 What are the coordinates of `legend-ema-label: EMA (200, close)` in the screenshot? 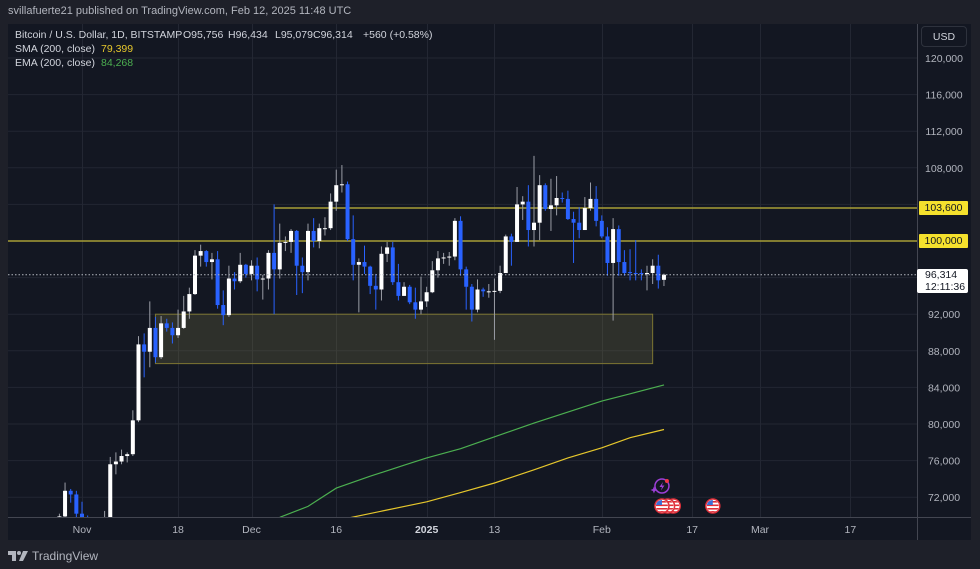 It's located at (55, 63).